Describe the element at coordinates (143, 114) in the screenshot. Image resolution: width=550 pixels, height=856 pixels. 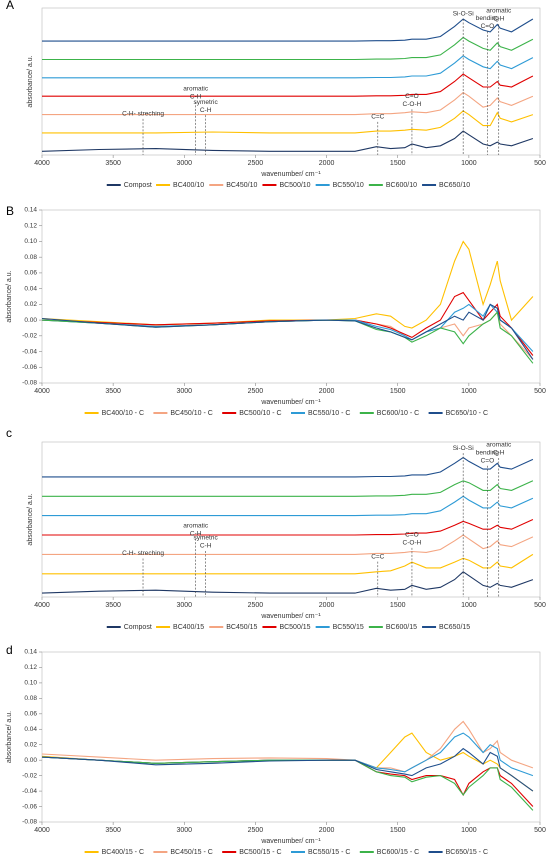
I see `annotation-text: C-H- streching` at that location.